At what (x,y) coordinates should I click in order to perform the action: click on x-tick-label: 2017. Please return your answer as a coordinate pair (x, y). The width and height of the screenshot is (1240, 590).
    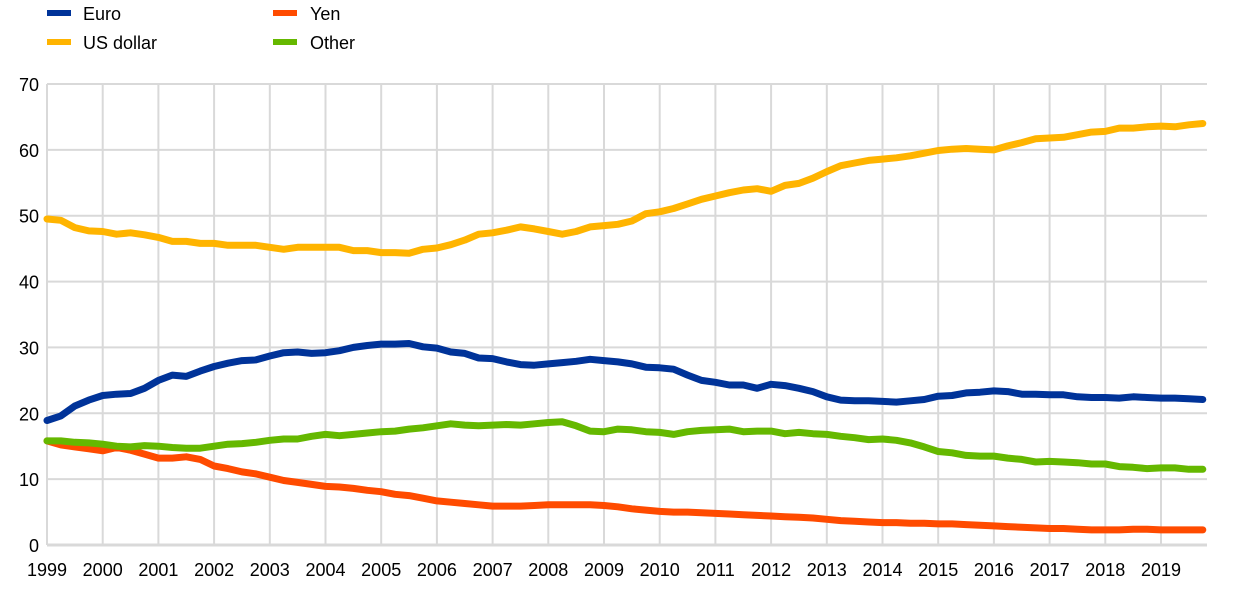
    Looking at the image, I should click on (1050, 570).